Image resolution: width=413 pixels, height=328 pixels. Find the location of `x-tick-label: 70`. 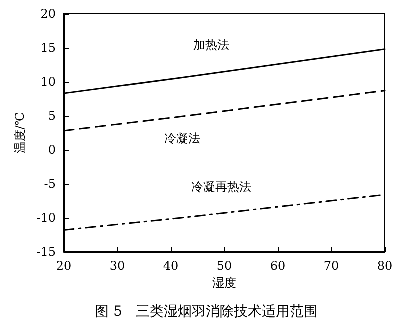

x-tick-label: 70 is located at coordinates (332, 266).